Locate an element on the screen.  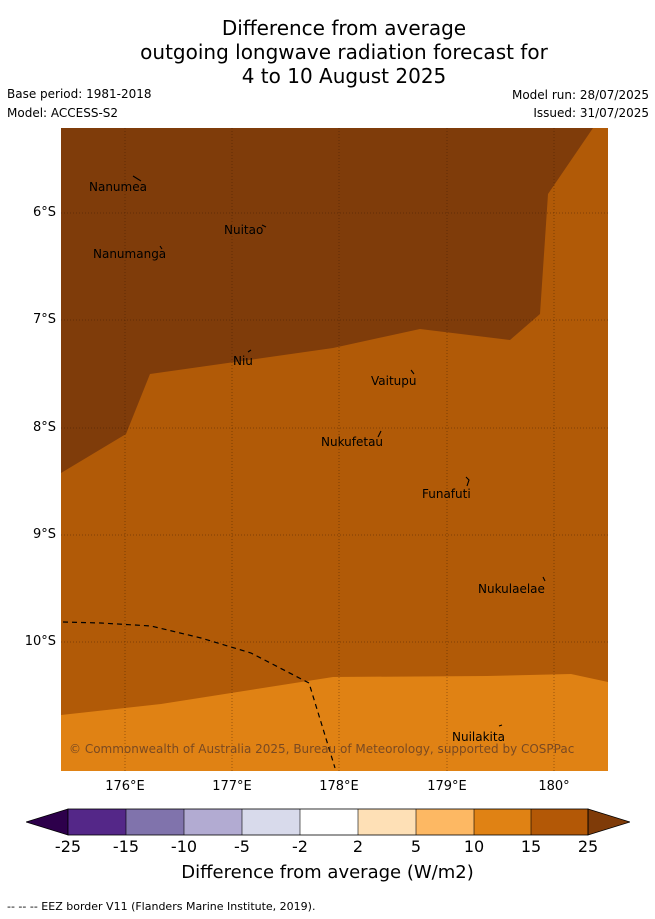
island-nanumea is located at coordinates (137, 178).